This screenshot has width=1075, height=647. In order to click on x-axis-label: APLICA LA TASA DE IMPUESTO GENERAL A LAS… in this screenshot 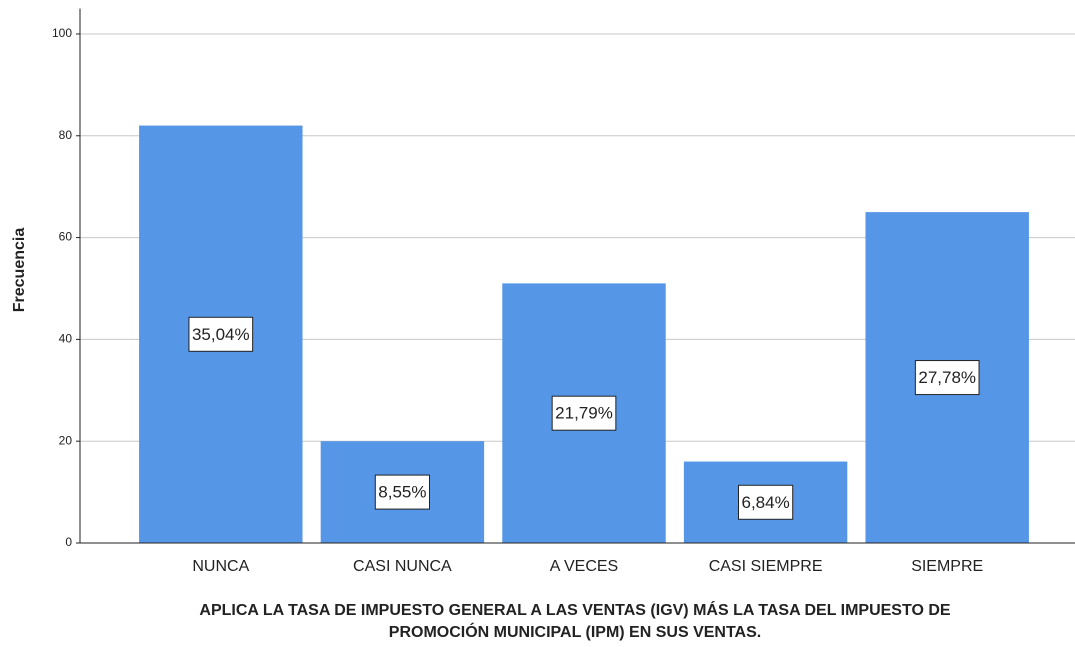, I will do `click(574, 609)`.